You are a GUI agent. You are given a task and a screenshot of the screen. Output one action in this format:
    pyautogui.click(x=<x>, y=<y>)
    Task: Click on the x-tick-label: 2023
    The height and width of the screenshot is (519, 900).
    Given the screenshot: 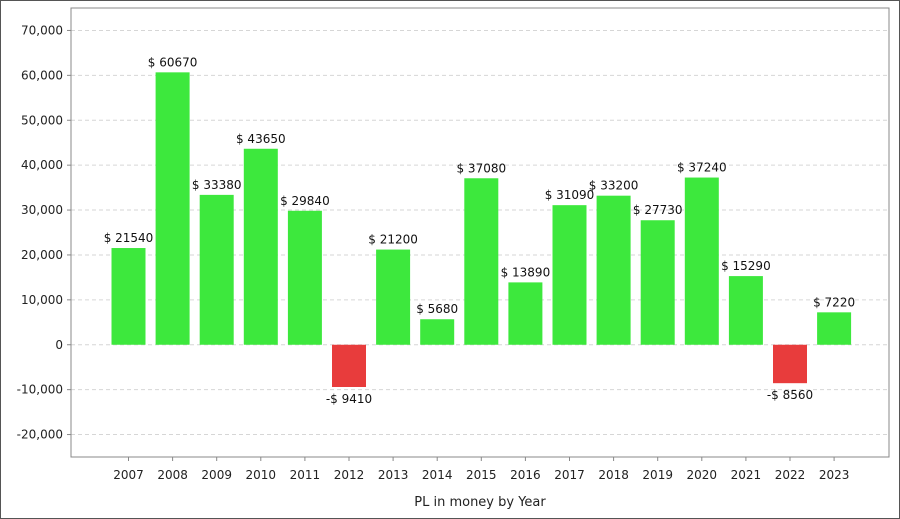 What is the action you would take?
    pyautogui.click(x=834, y=475)
    